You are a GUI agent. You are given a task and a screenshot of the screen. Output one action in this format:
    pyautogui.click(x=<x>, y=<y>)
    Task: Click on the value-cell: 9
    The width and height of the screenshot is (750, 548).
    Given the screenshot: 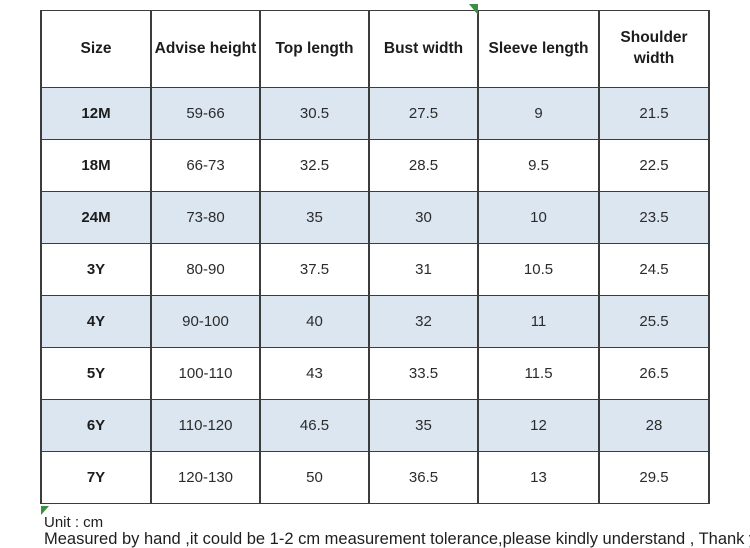 What is the action you would take?
    pyautogui.click(x=538, y=113)
    